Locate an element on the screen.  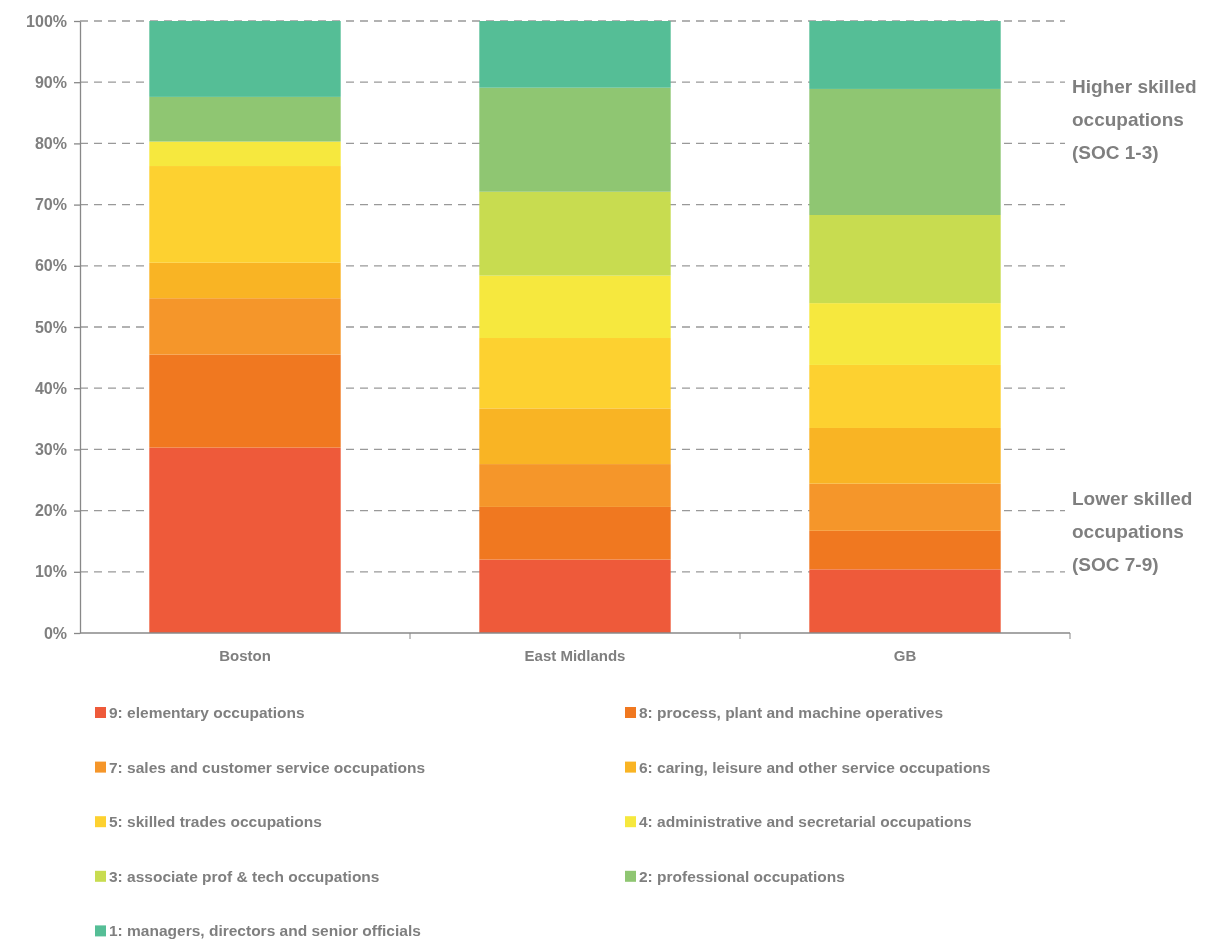
legend-label: 5: skilled trades occupations is located at coordinates (215, 822).